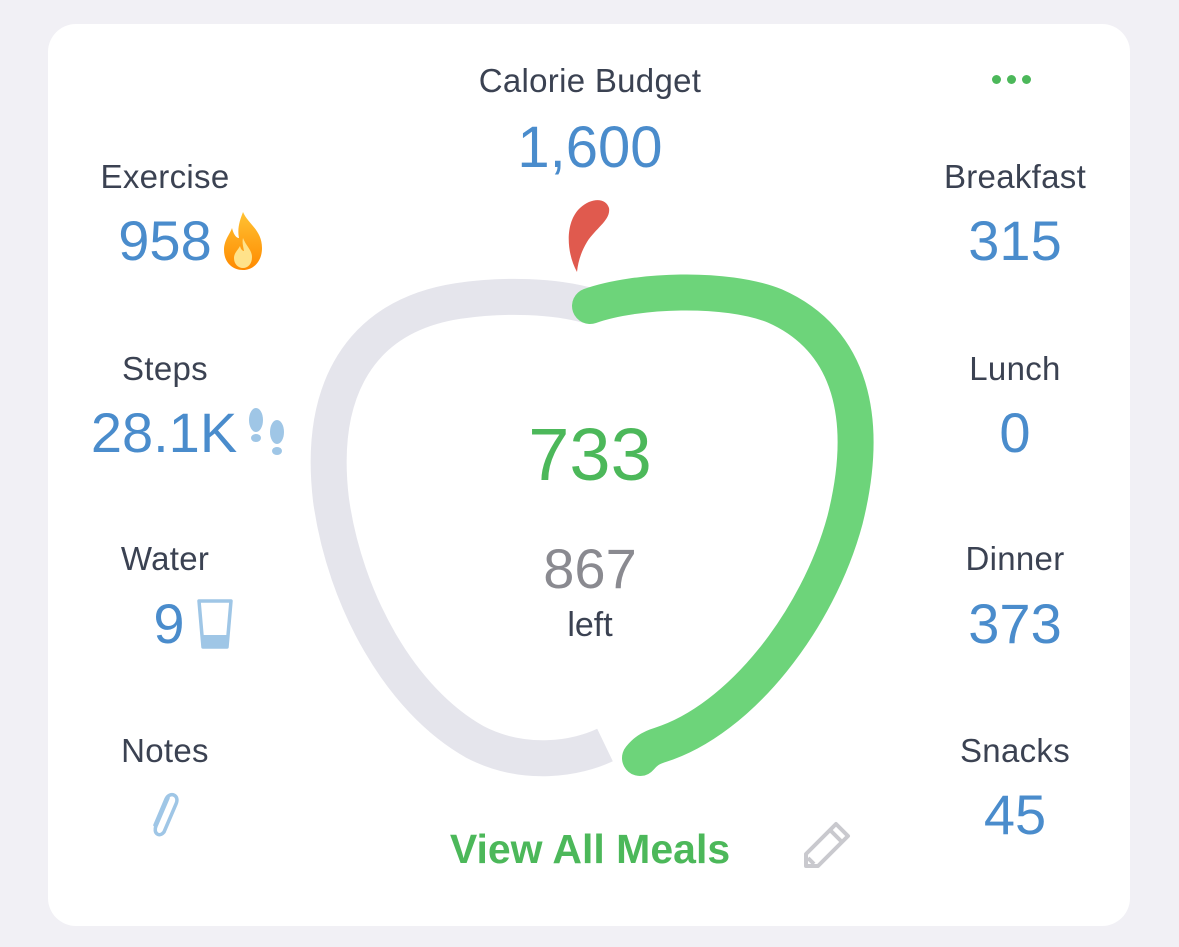 Image resolution: width=1179 pixels, height=947 pixels. I want to click on flame-icon, so click(242, 240).